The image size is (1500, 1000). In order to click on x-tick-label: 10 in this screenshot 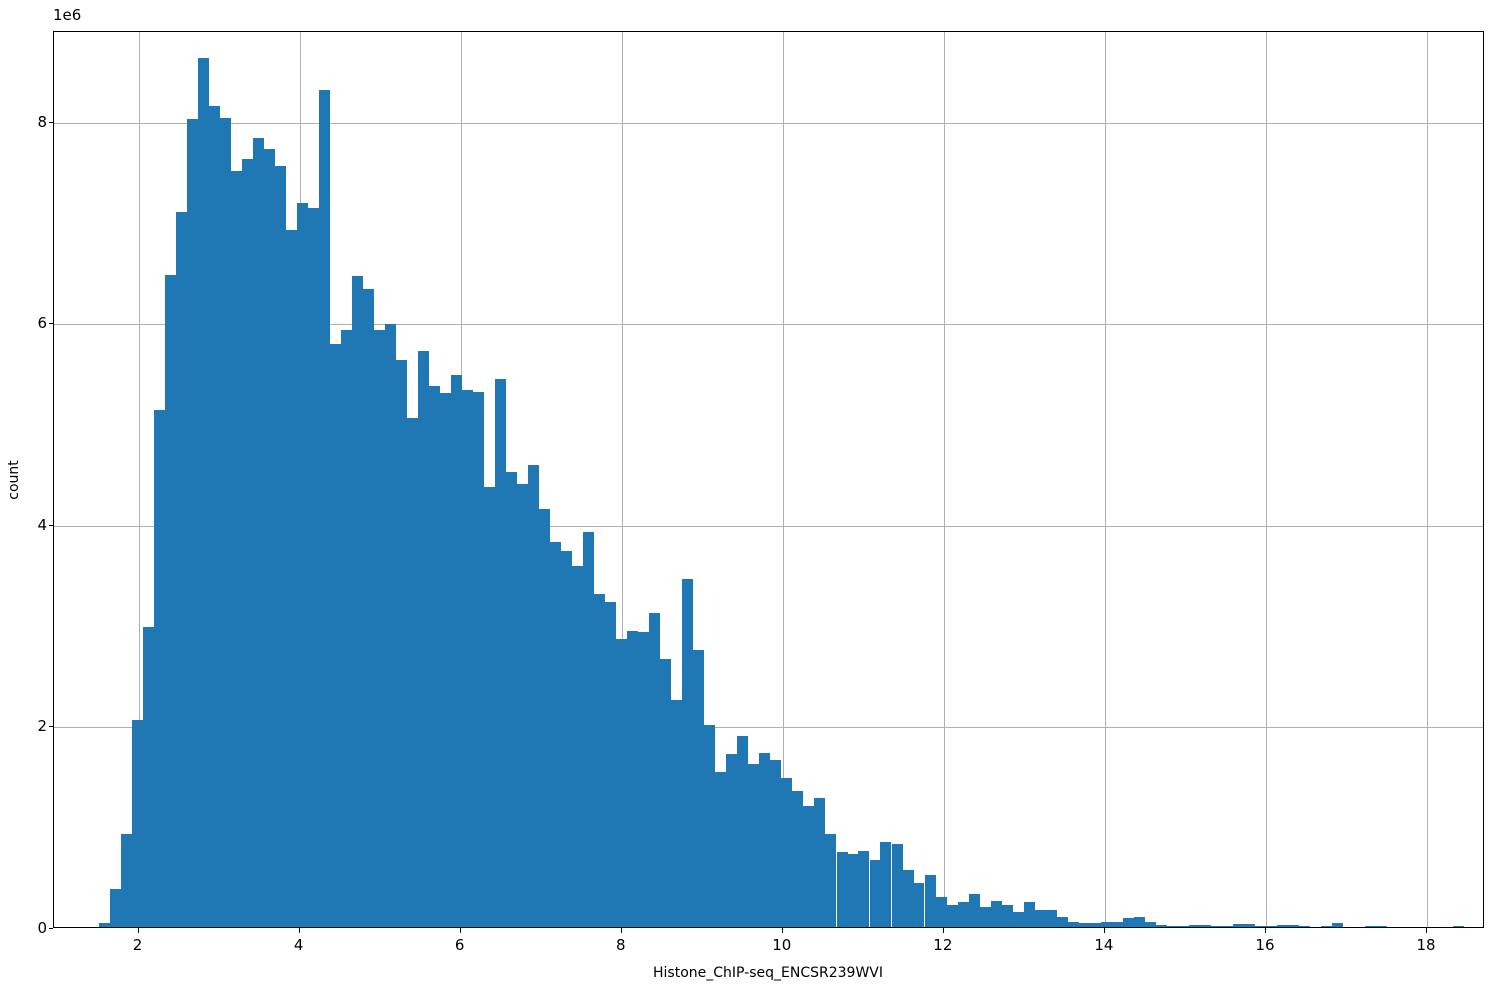, I will do `click(782, 945)`.